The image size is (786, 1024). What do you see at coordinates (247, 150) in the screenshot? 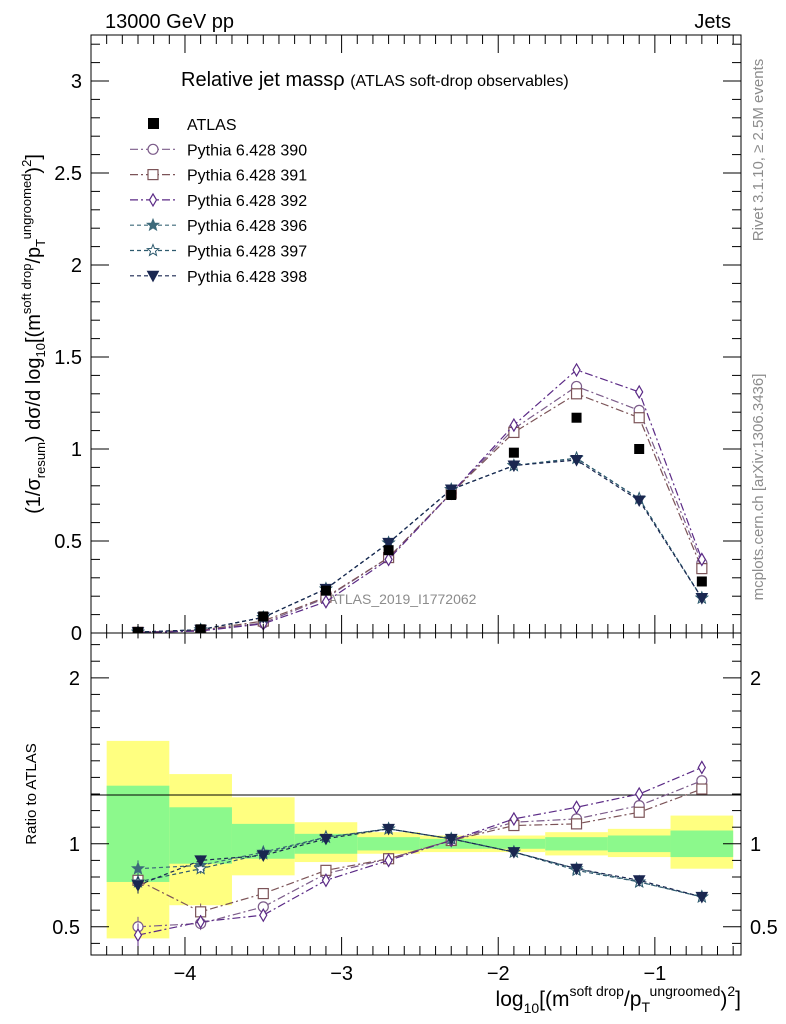
I see `legend-label-series-0: Pythia 6.428 390` at bounding box center [247, 150].